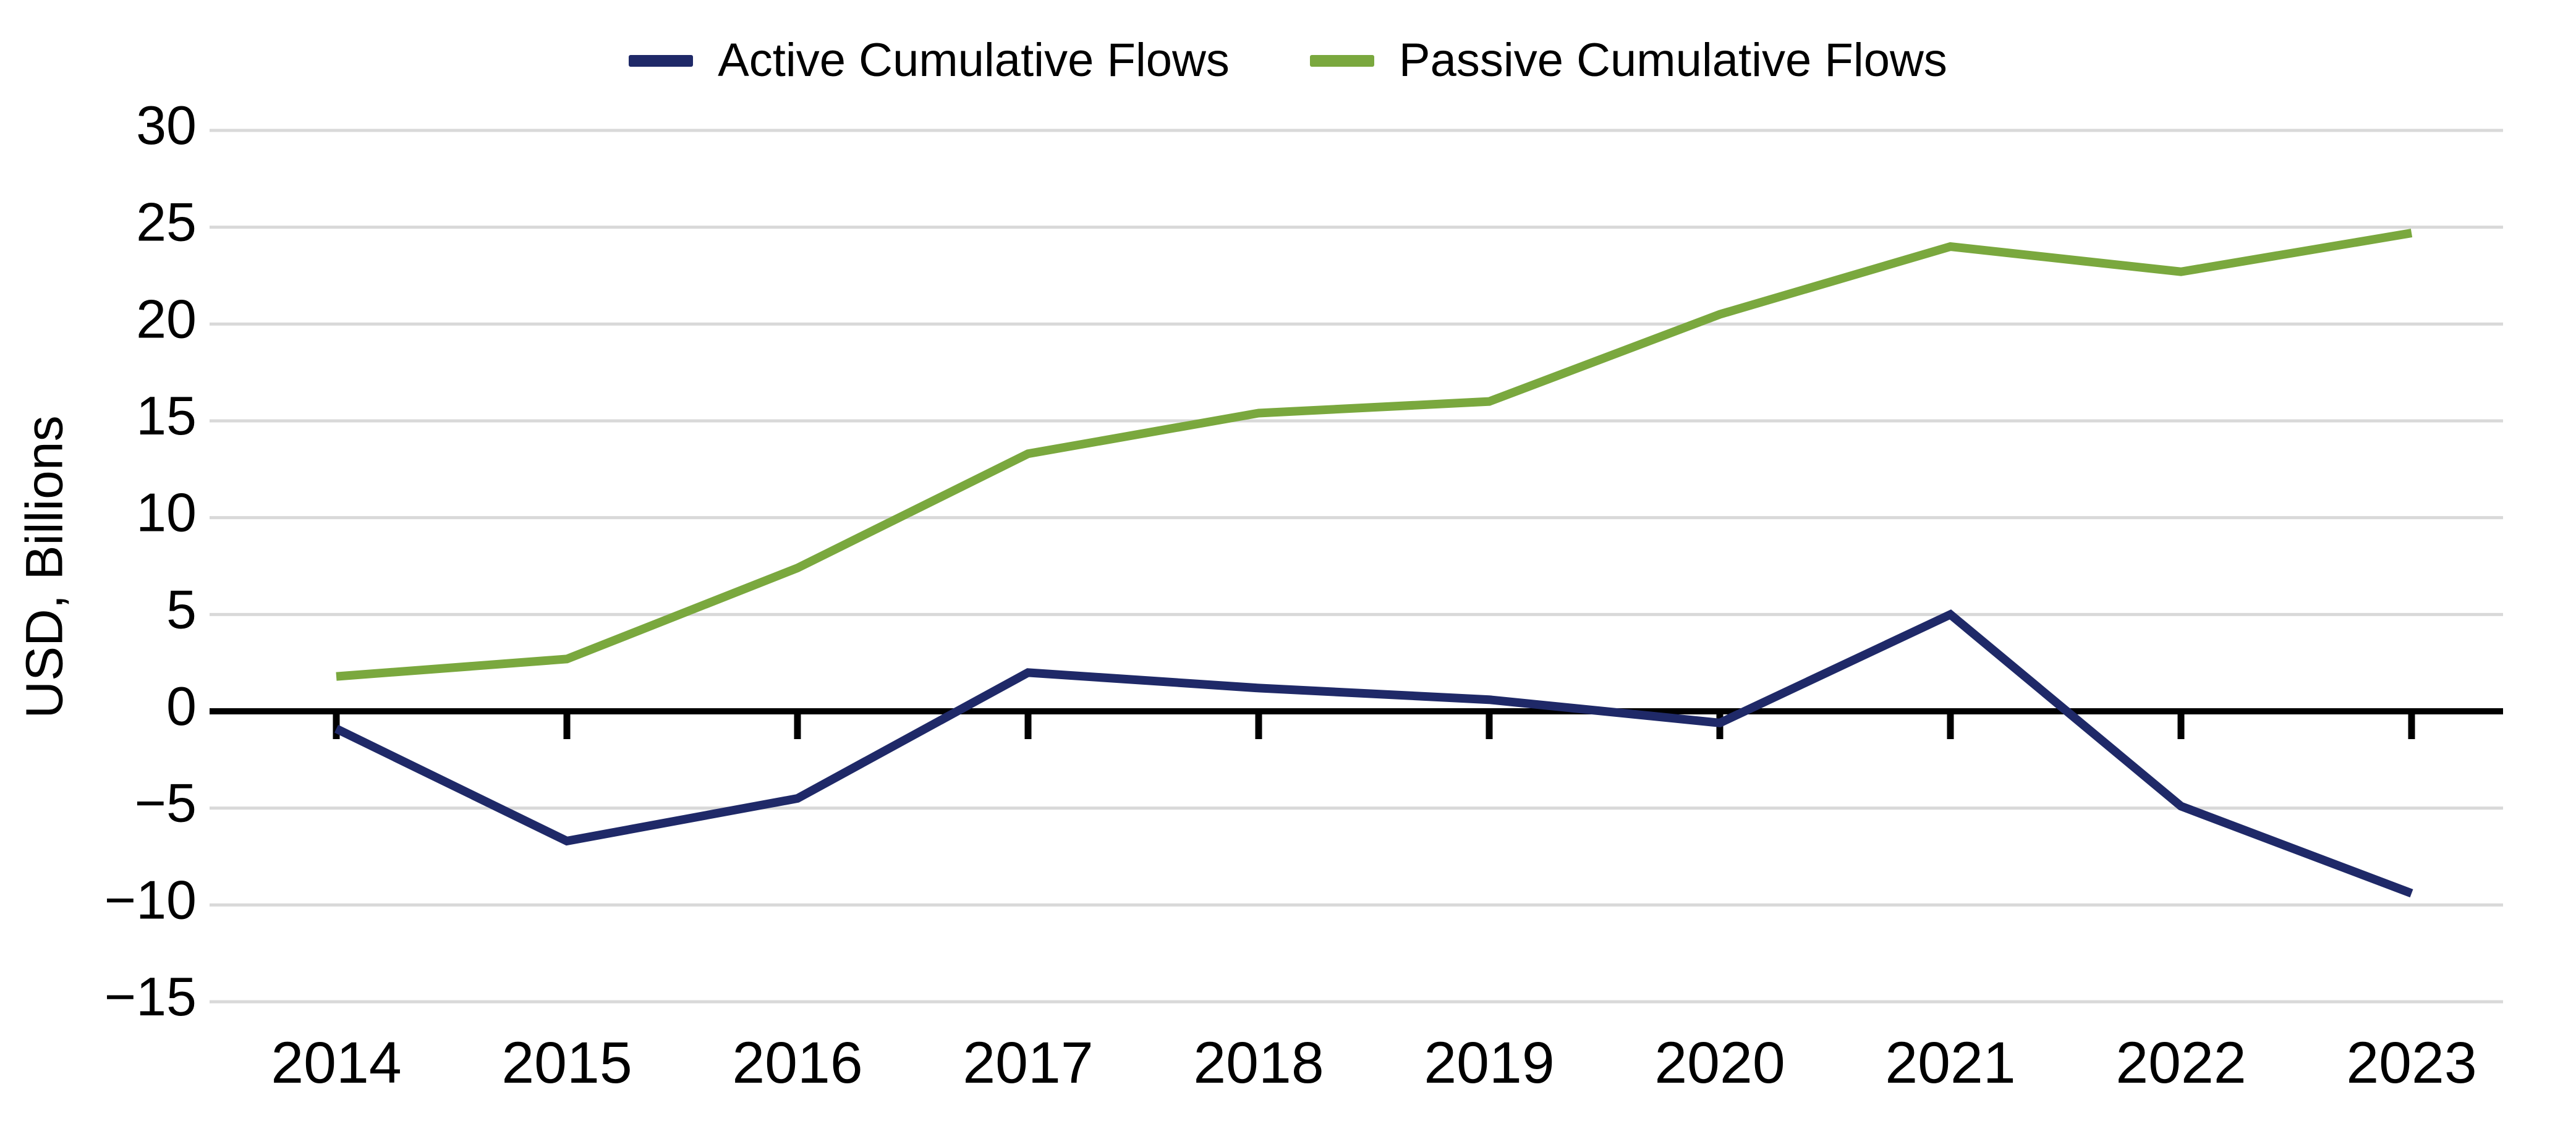  What do you see at coordinates (1950, 1063) in the screenshot?
I see `x-tick-label: 2021` at bounding box center [1950, 1063].